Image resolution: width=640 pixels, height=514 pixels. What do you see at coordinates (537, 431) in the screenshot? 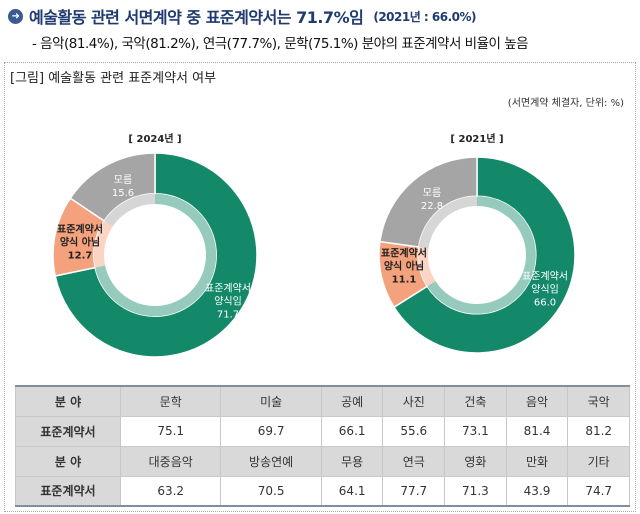
I see `value-cell: 81.4` at bounding box center [537, 431].